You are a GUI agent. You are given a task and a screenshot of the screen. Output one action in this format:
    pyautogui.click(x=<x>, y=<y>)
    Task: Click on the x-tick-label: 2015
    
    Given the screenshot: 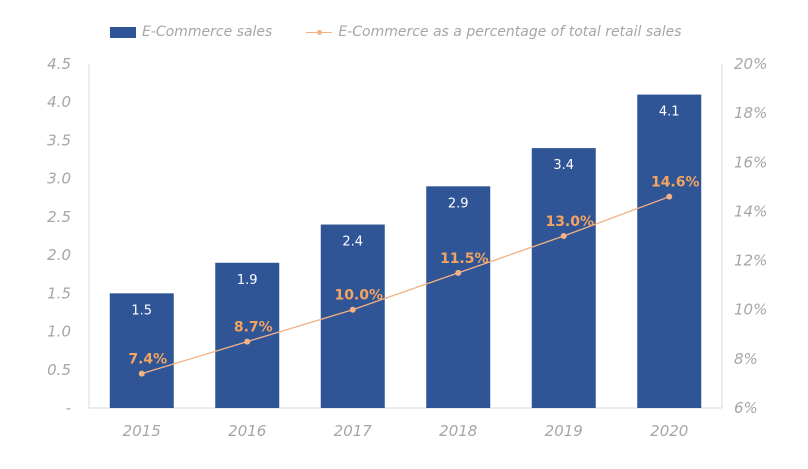 What is the action you would take?
    pyautogui.click(x=142, y=431)
    